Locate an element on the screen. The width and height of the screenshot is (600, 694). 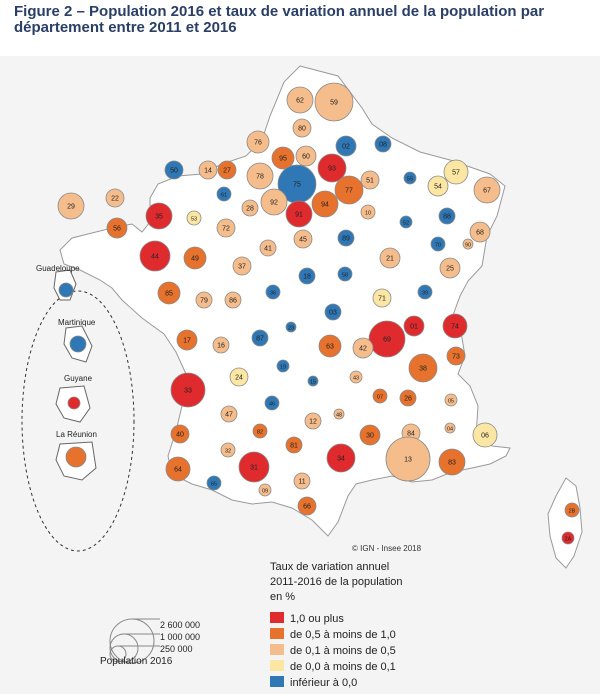
department-42-label: 42 is located at coordinates (363, 349).